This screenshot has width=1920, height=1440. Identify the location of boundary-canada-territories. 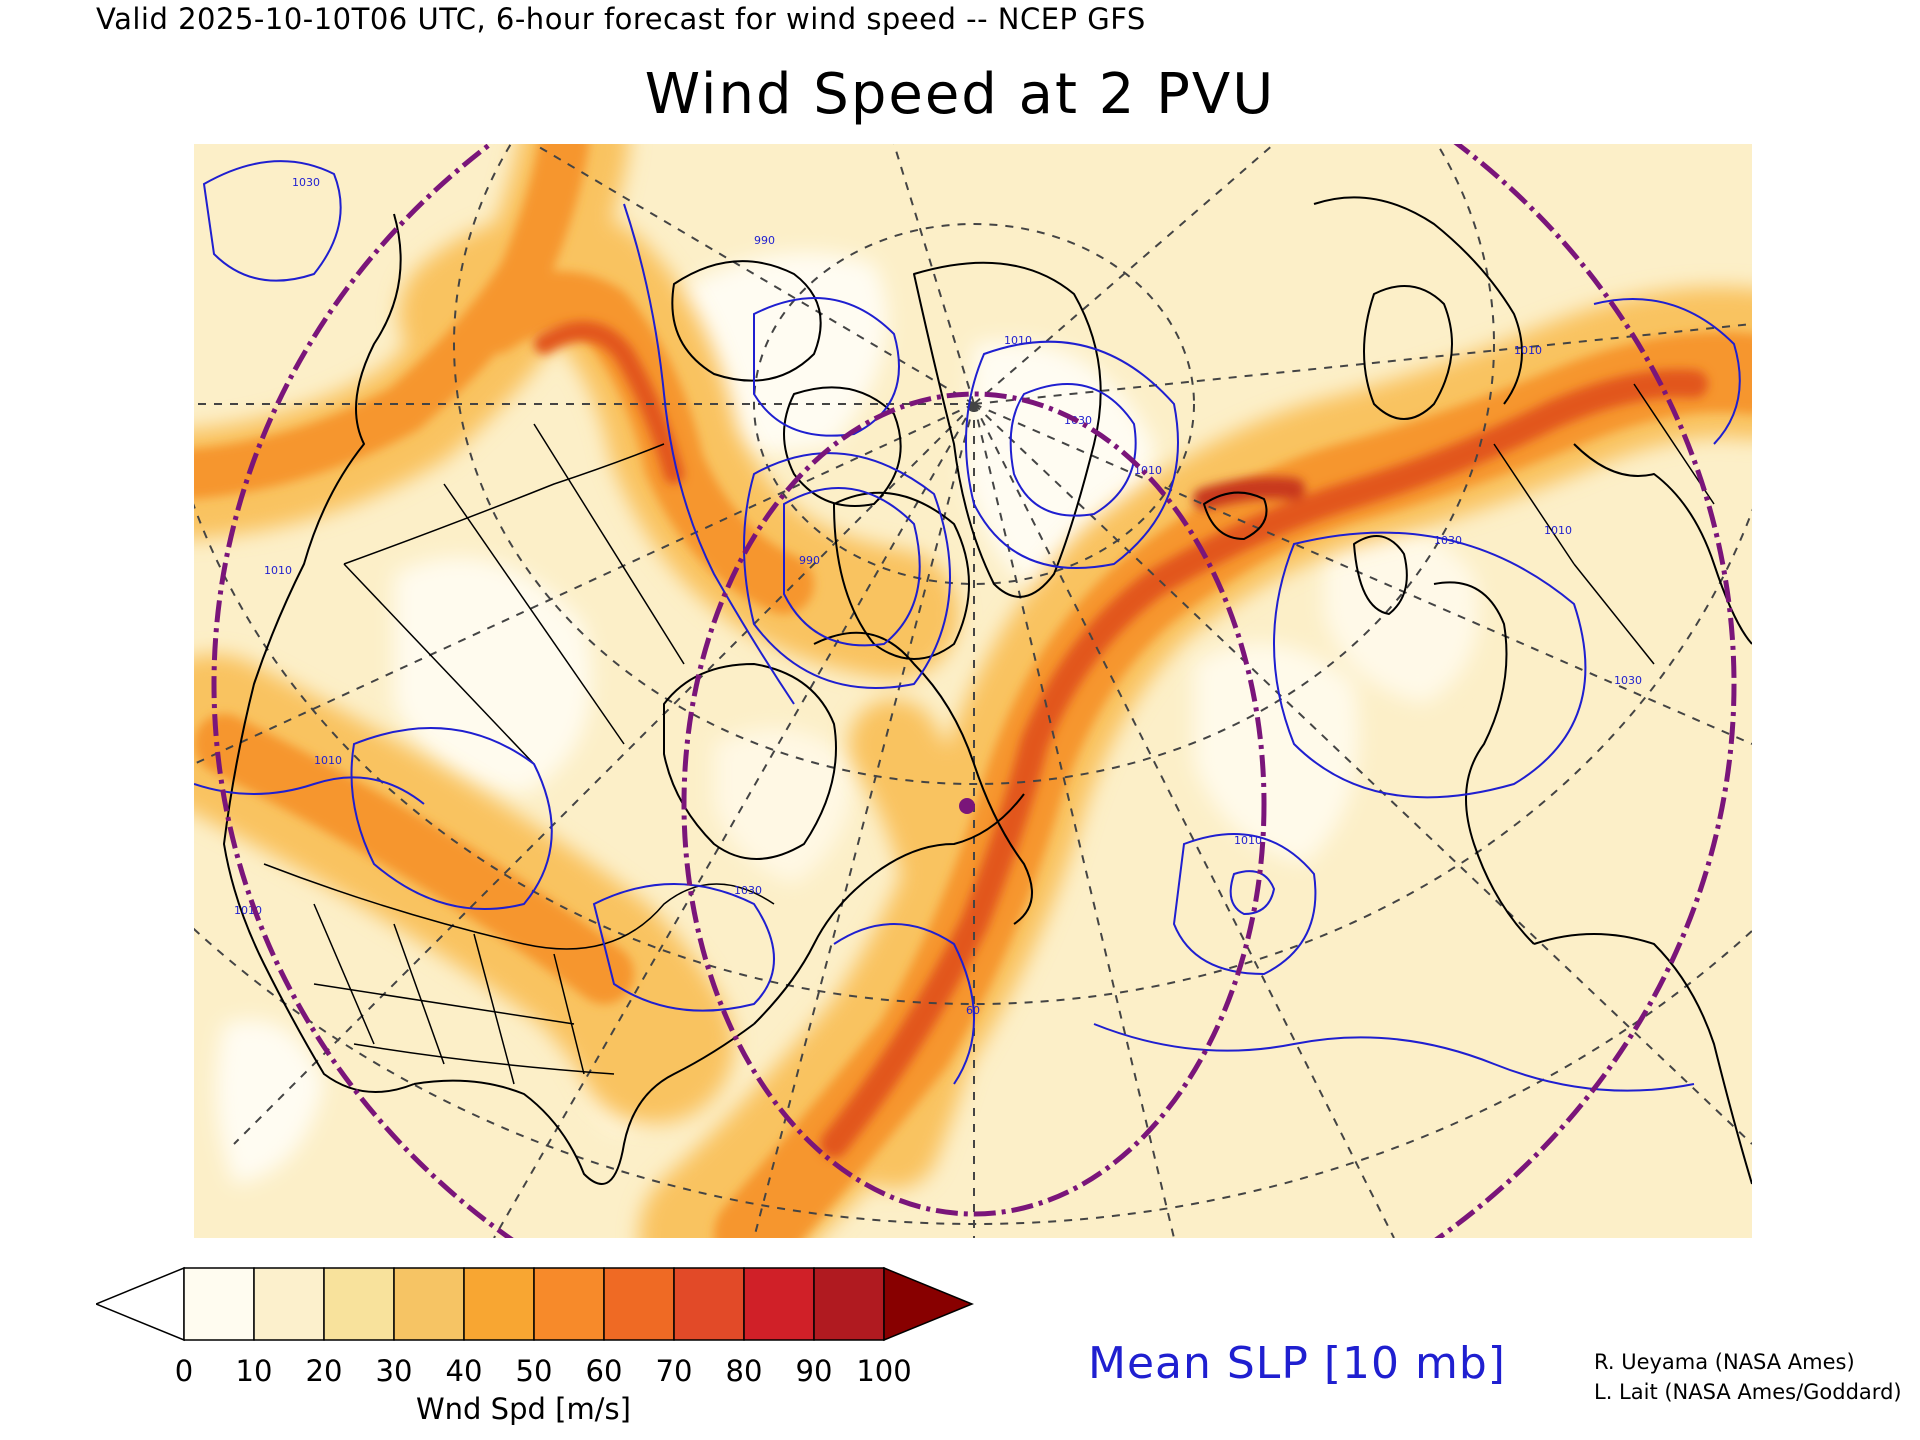
(504, 504).